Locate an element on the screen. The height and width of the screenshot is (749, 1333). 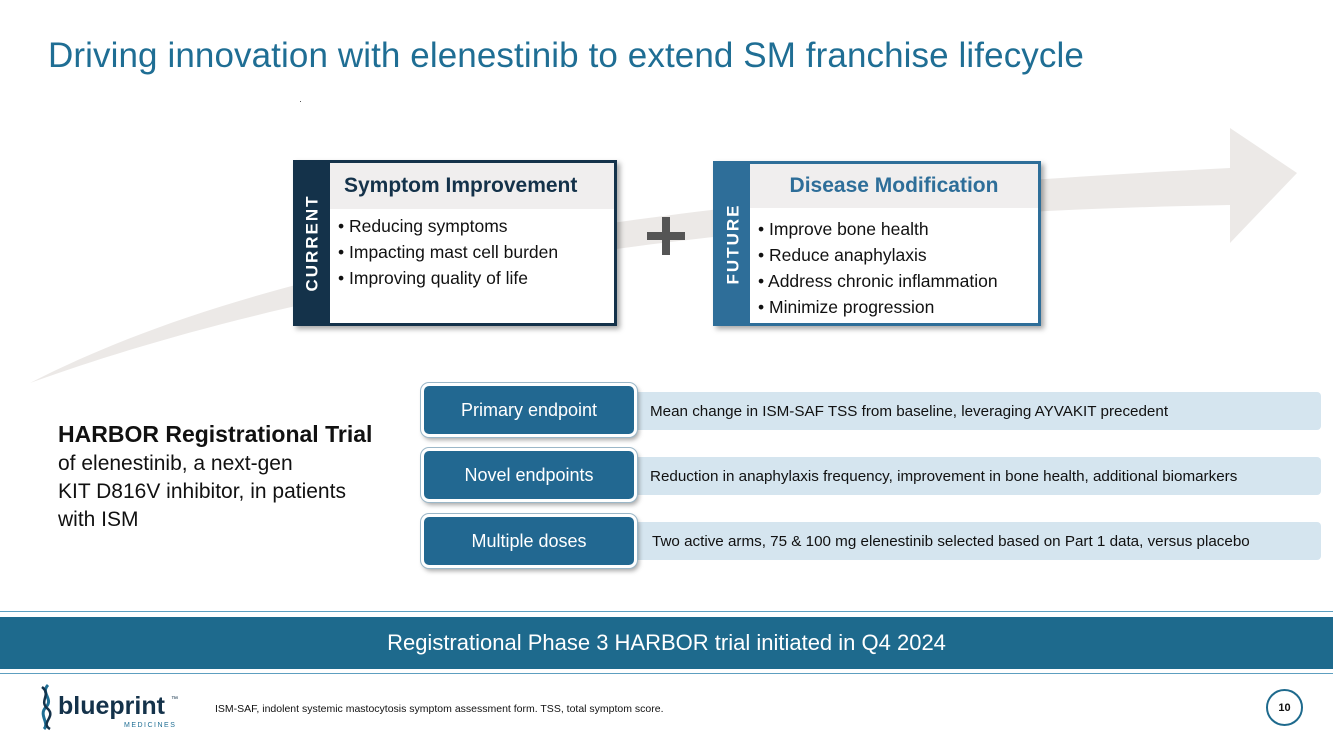
harbor-line: with ISM is located at coordinates (98, 519).